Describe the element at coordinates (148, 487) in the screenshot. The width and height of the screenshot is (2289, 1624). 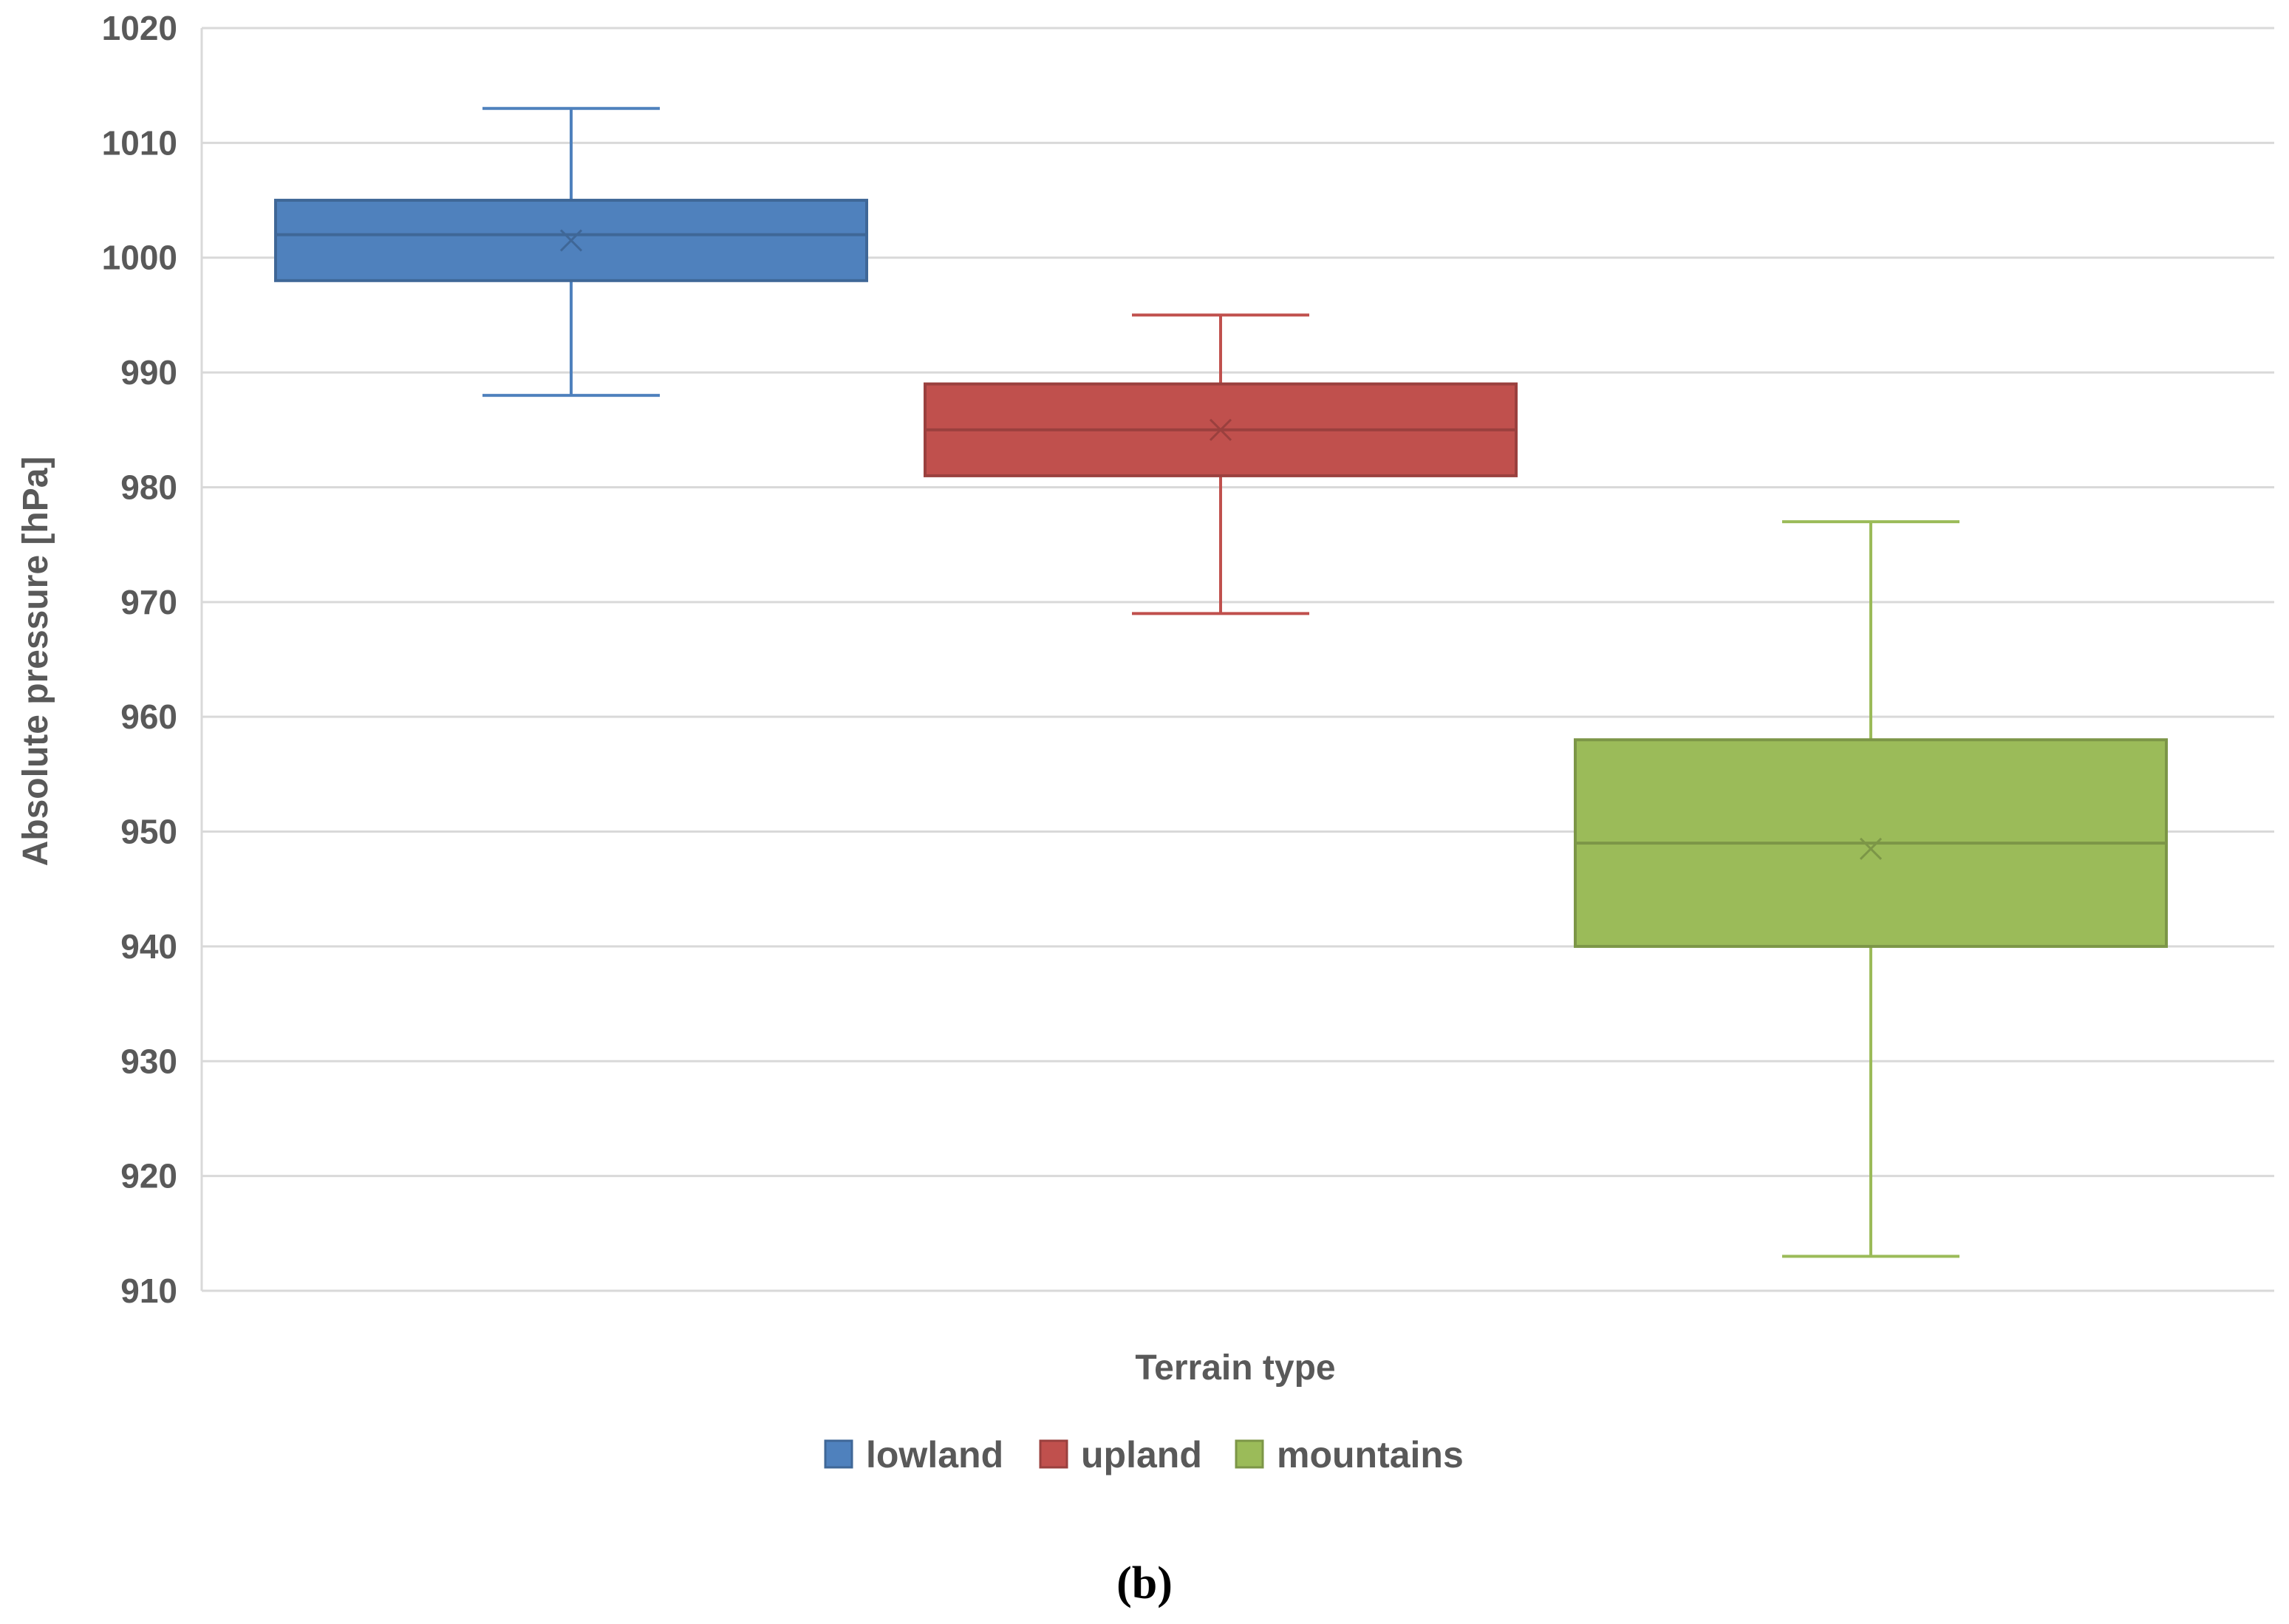
I see `y-tick-980: 980` at that location.